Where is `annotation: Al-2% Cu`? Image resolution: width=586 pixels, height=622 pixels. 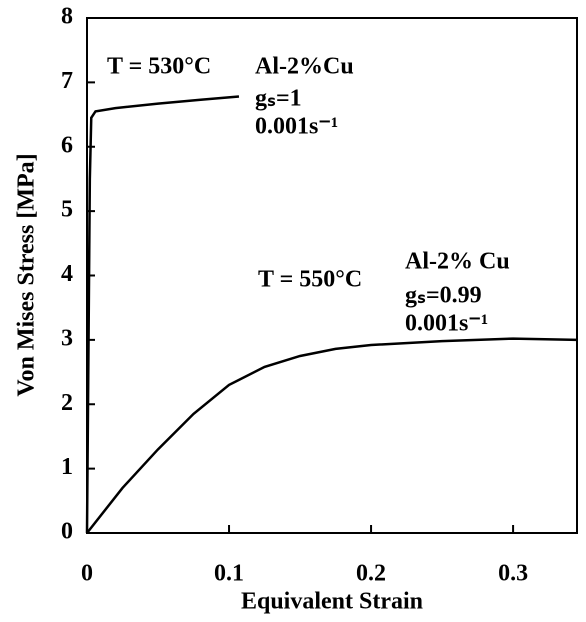 annotation: Al-2% Cu is located at coordinates (457, 262).